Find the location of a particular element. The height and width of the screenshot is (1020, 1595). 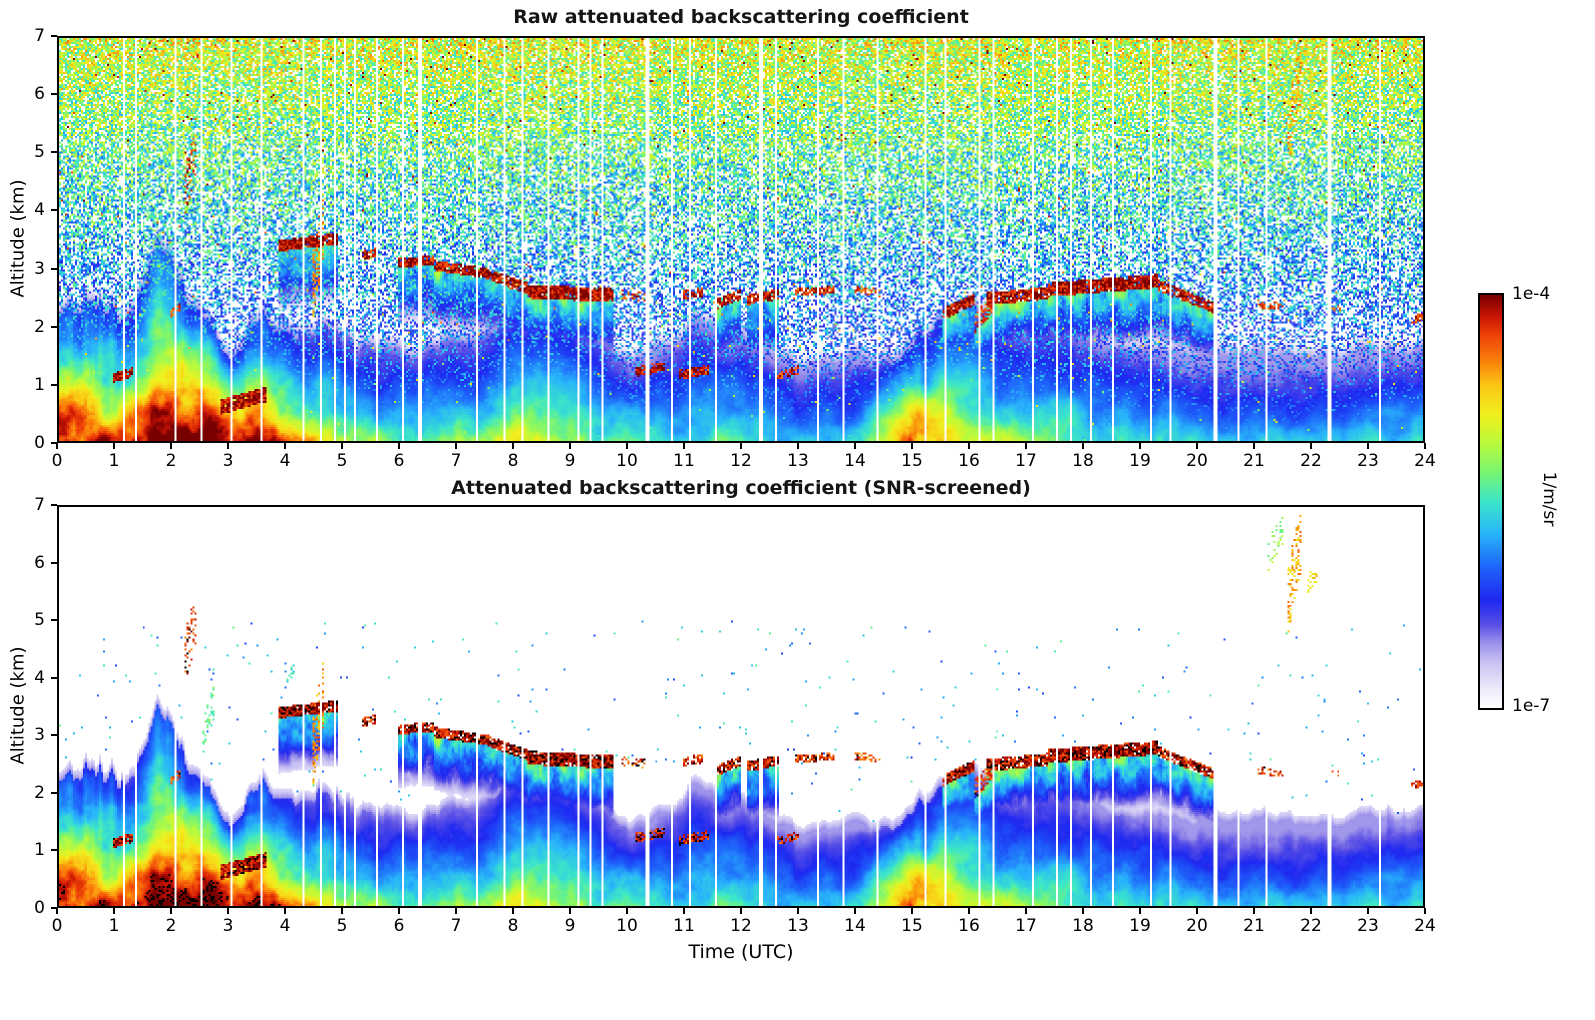

y-tick-label: 7 is located at coordinates (39, 36).